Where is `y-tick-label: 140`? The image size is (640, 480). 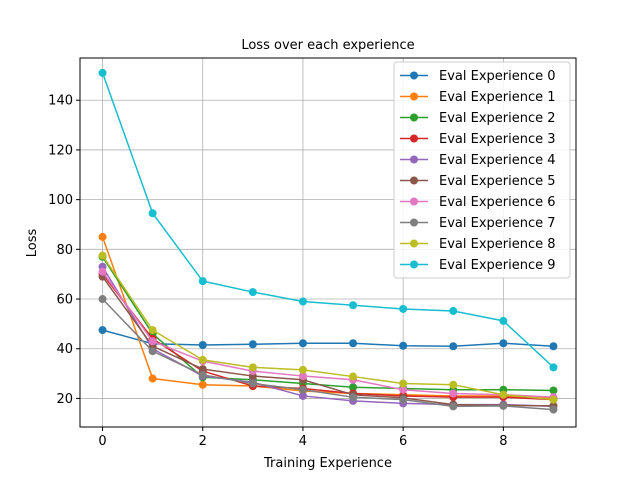 y-tick-label: 140 is located at coordinates (60, 101).